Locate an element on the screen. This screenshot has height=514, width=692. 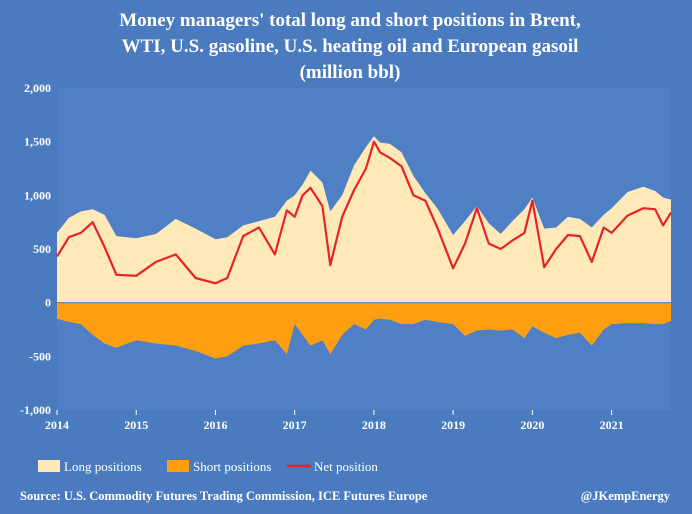
area-series-short-positions is located at coordinates (364, 330).